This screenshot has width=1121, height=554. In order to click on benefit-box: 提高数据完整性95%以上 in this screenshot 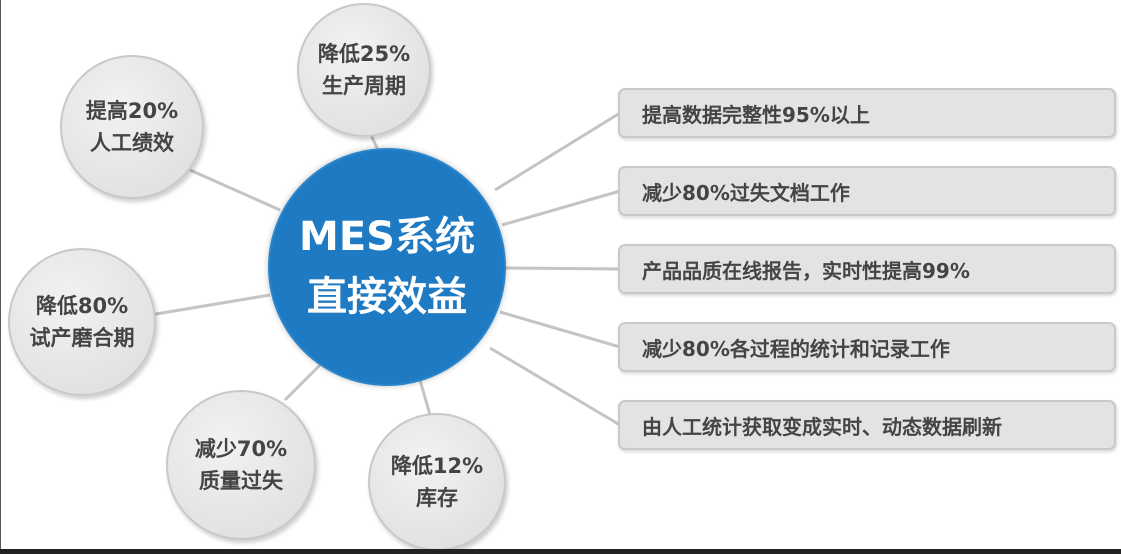, I will do `click(867, 113)`.